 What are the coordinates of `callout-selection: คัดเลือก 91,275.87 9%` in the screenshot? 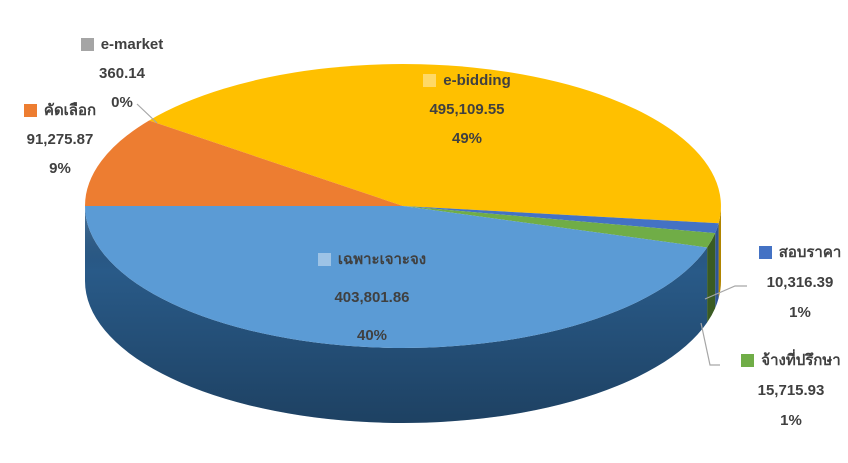 It's located at (62, 139).